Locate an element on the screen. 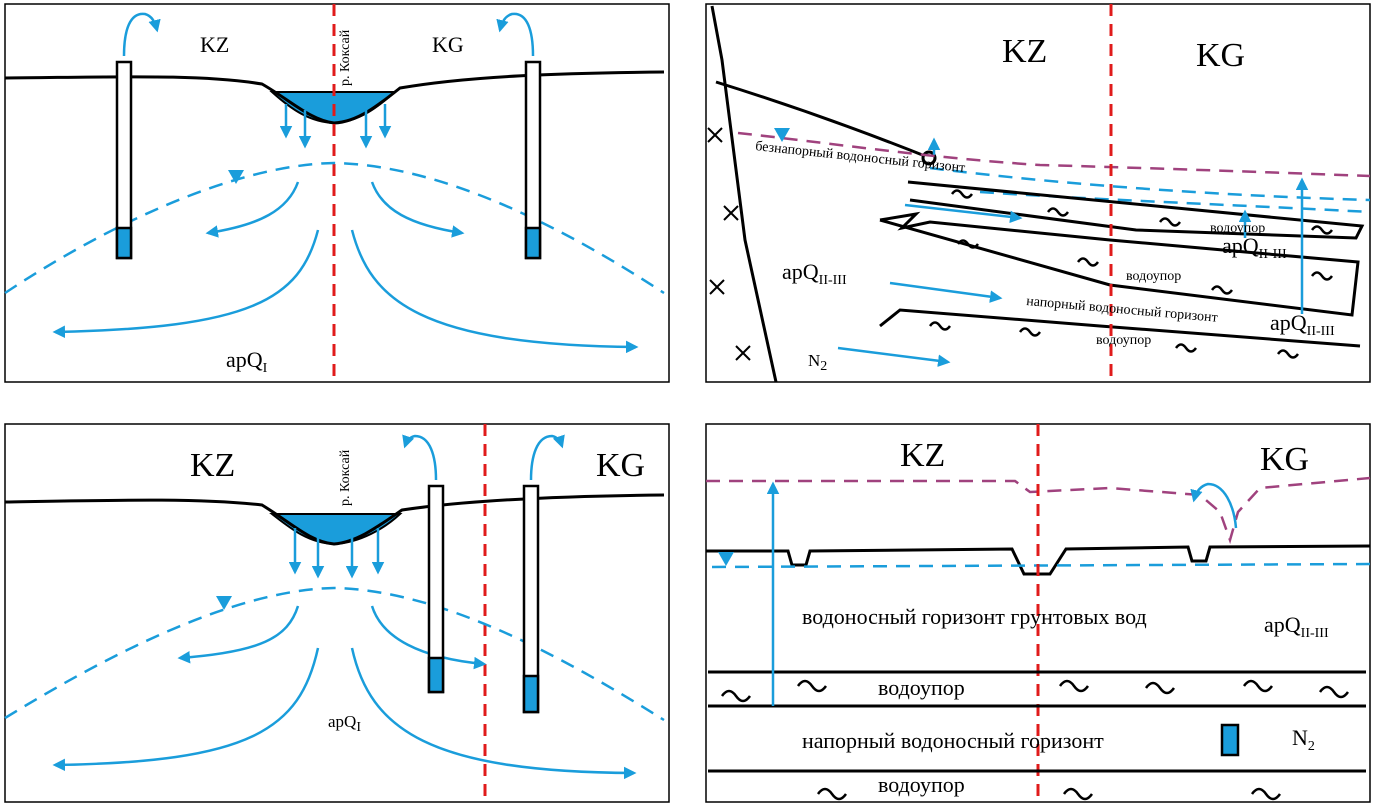  cone-flow-arrow is located at coordinates (1214, 505).